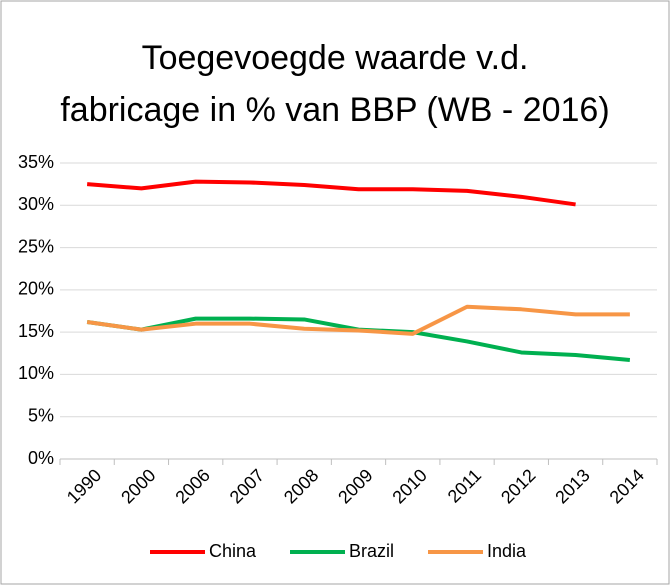  I want to click on y-tick-label: 15%, so click(36, 331).